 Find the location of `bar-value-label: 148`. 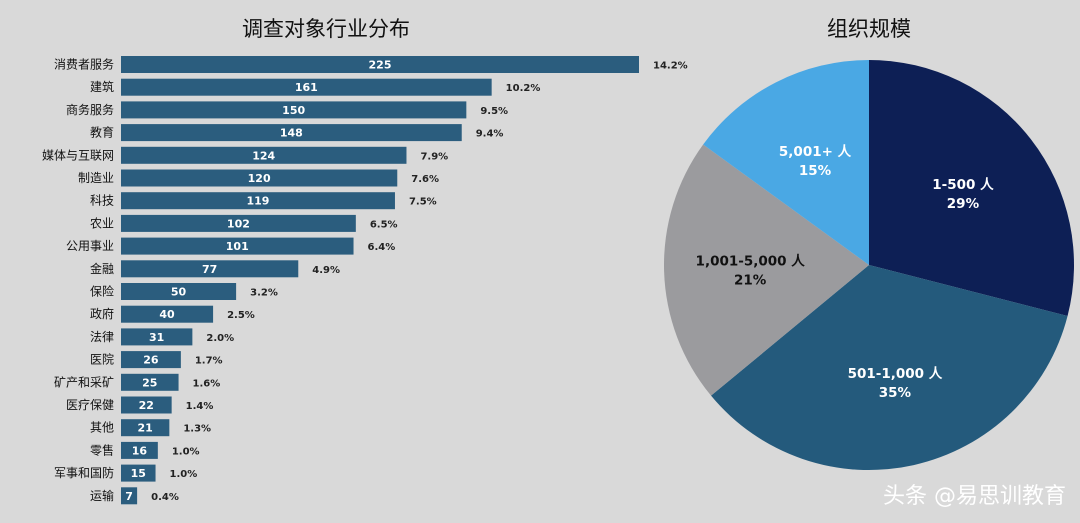

bar-value-label: 148 is located at coordinates (291, 133).